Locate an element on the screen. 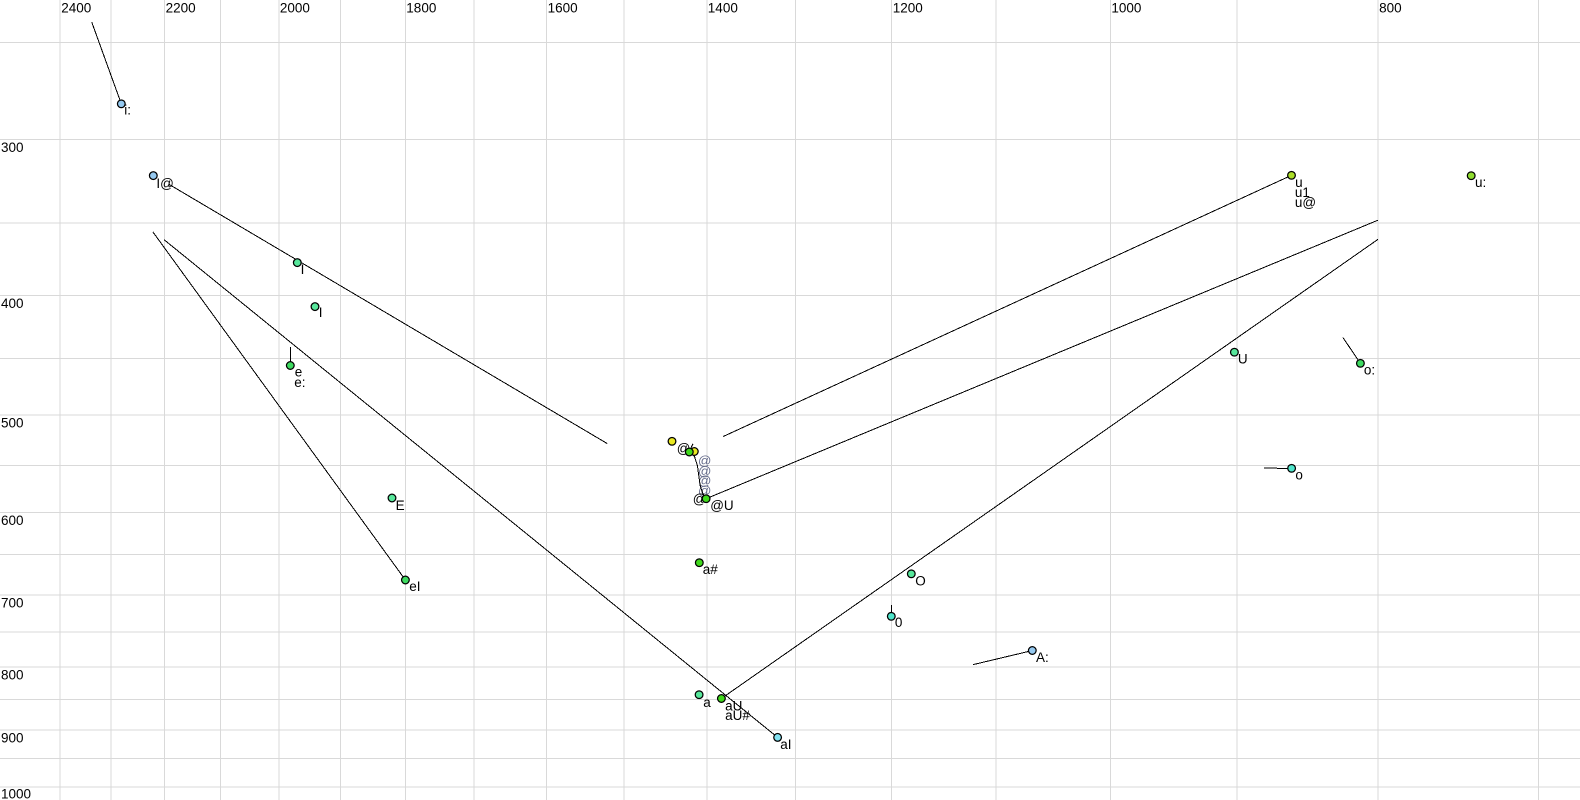 The width and height of the screenshot is (1580, 800). svg-text: 2400 is located at coordinates (76, 7).